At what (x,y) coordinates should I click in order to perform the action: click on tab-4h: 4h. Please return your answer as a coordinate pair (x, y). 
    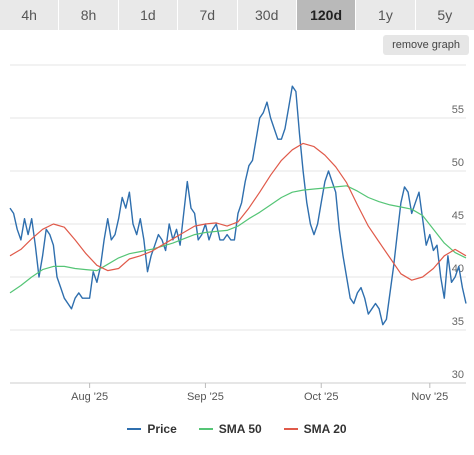
    Looking at the image, I should click on (30, 15).